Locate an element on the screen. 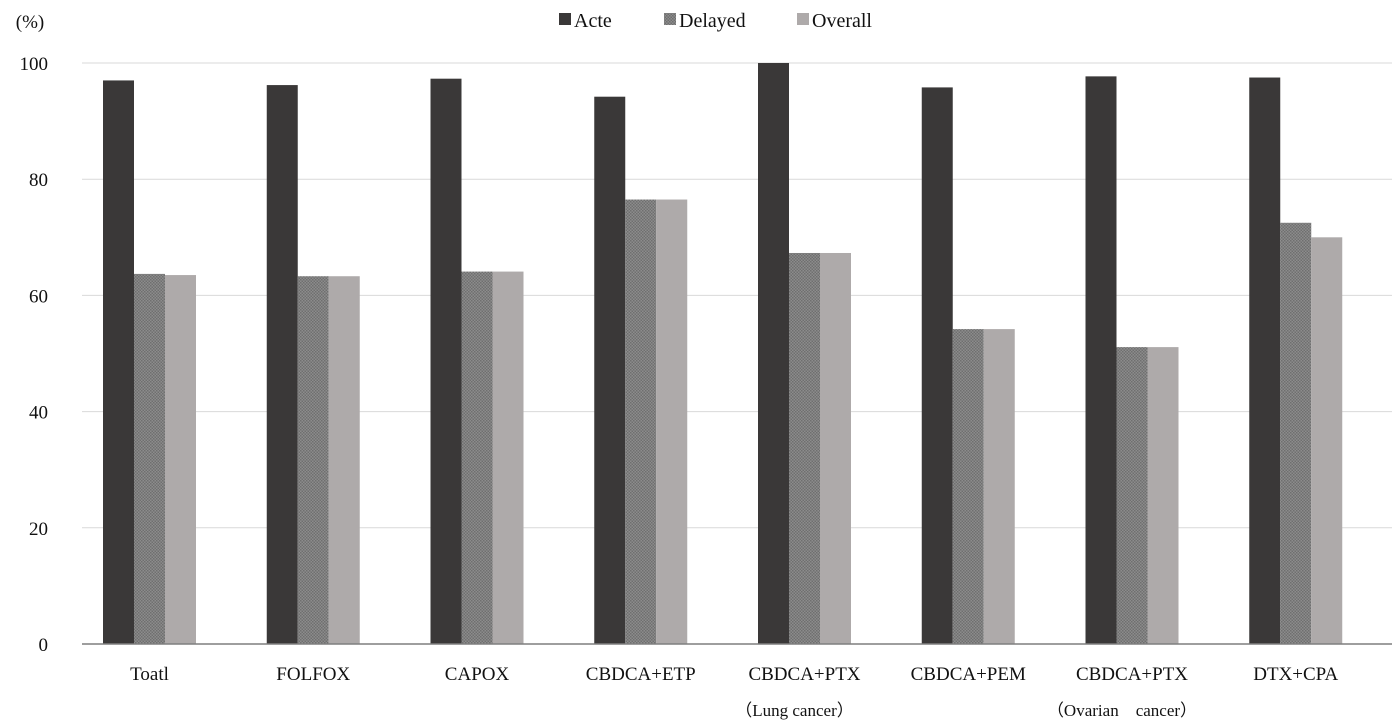  legend-item-delayed: Delayed is located at coordinates (705, 21).